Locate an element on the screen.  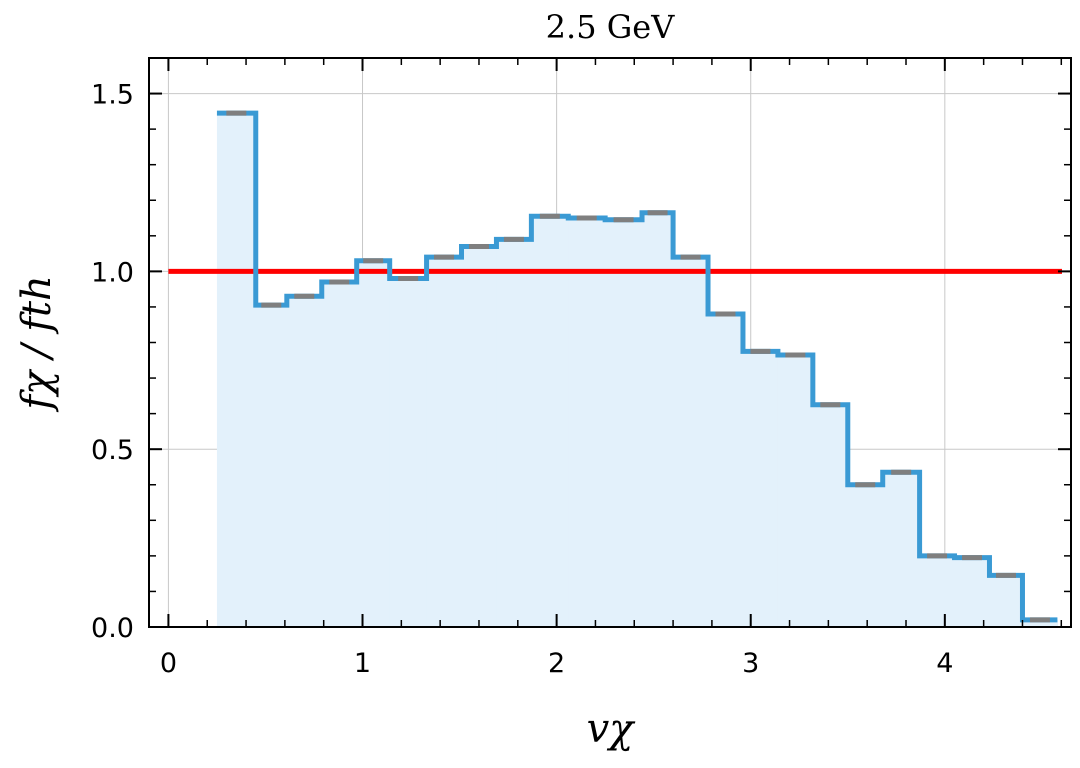
y-tick-label: 1.0 is located at coordinates (112, 272).